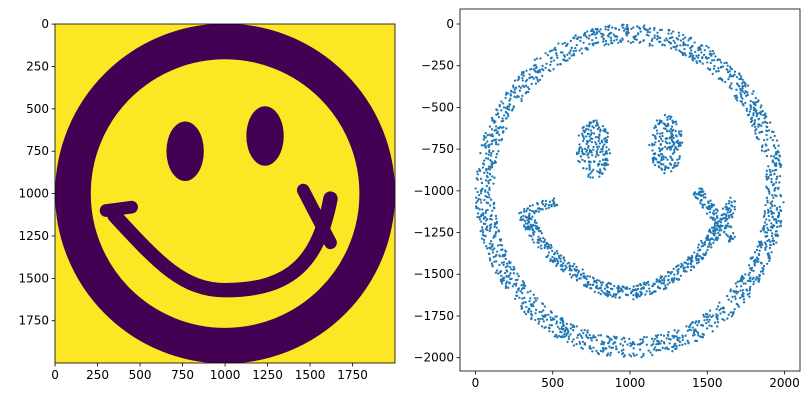 The width and height of the screenshot is (811, 411). Describe the element at coordinates (433, 191) in the screenshot. I see `scatter-y-tick-label: −1000` at that location.